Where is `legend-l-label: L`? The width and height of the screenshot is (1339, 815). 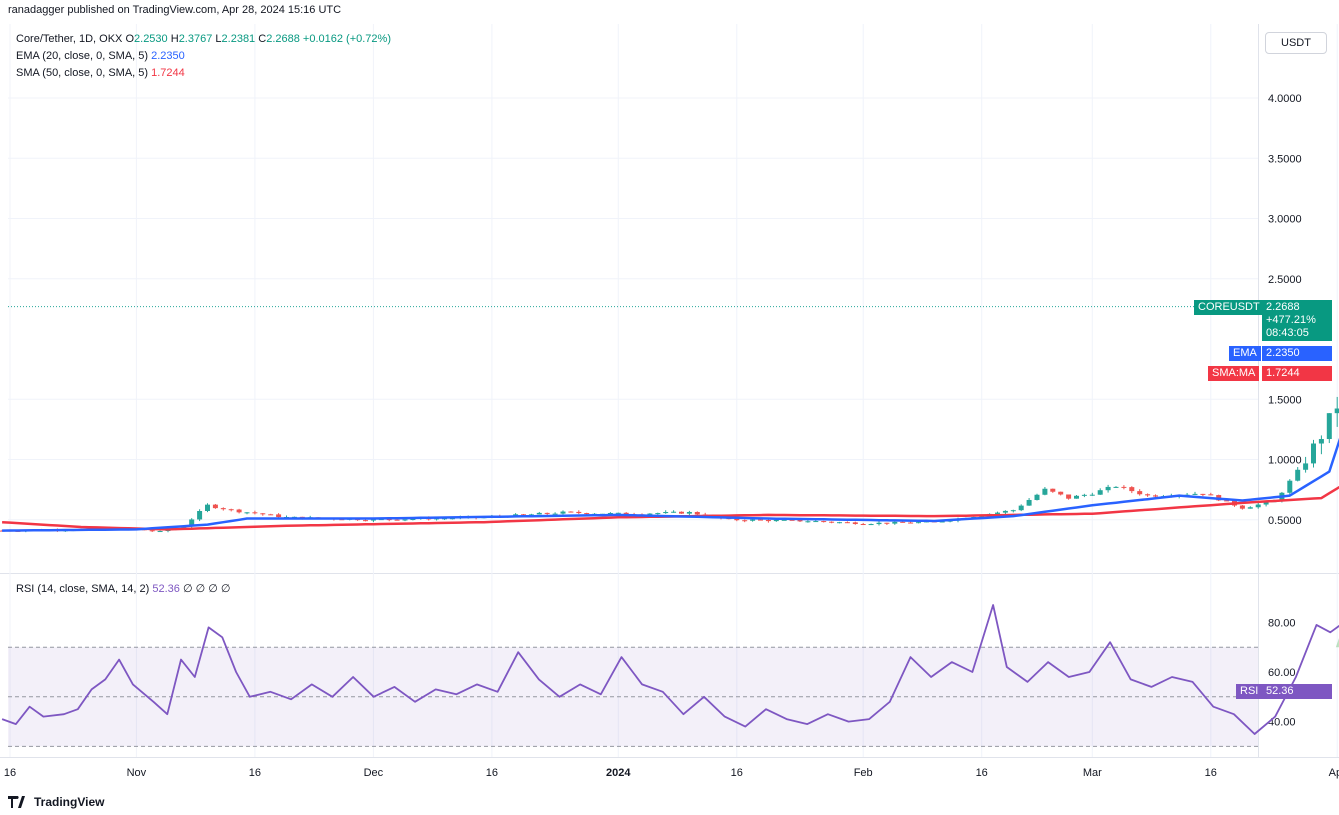
legend-l-label: L is located at coordinates (218, 39).